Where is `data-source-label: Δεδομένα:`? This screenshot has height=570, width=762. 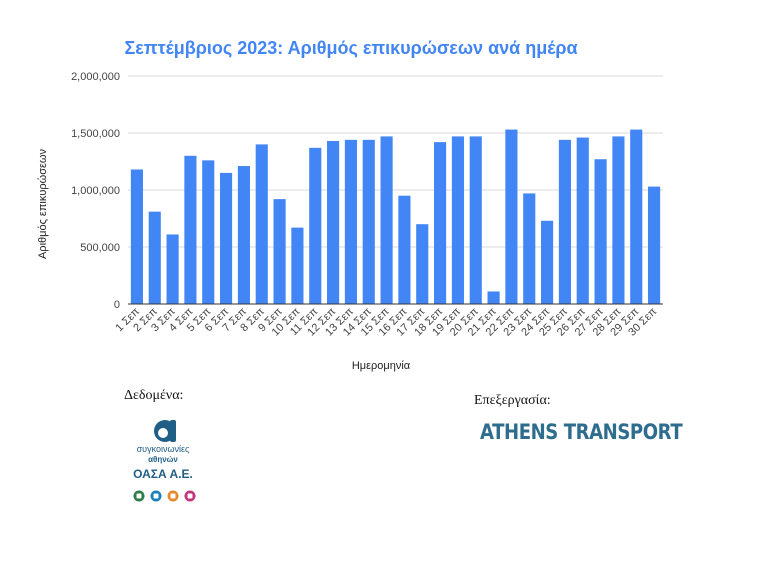 data-source-label: Δεδομένα: is located at coordinates (154, 395).